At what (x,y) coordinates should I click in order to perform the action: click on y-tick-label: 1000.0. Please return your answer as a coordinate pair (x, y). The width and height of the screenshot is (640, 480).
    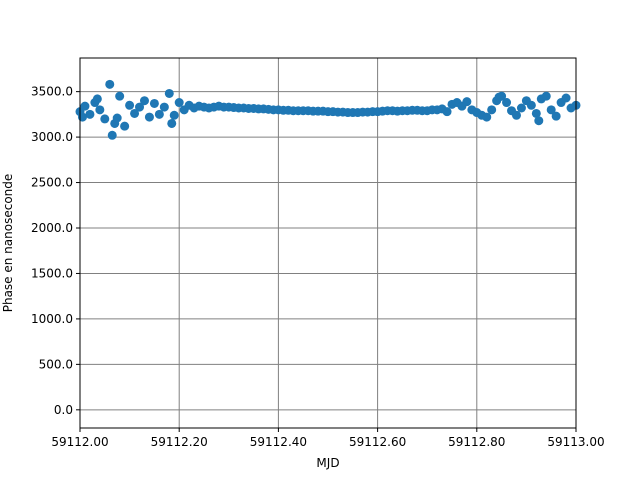
    Looking at the image, I should click on (52, 319).